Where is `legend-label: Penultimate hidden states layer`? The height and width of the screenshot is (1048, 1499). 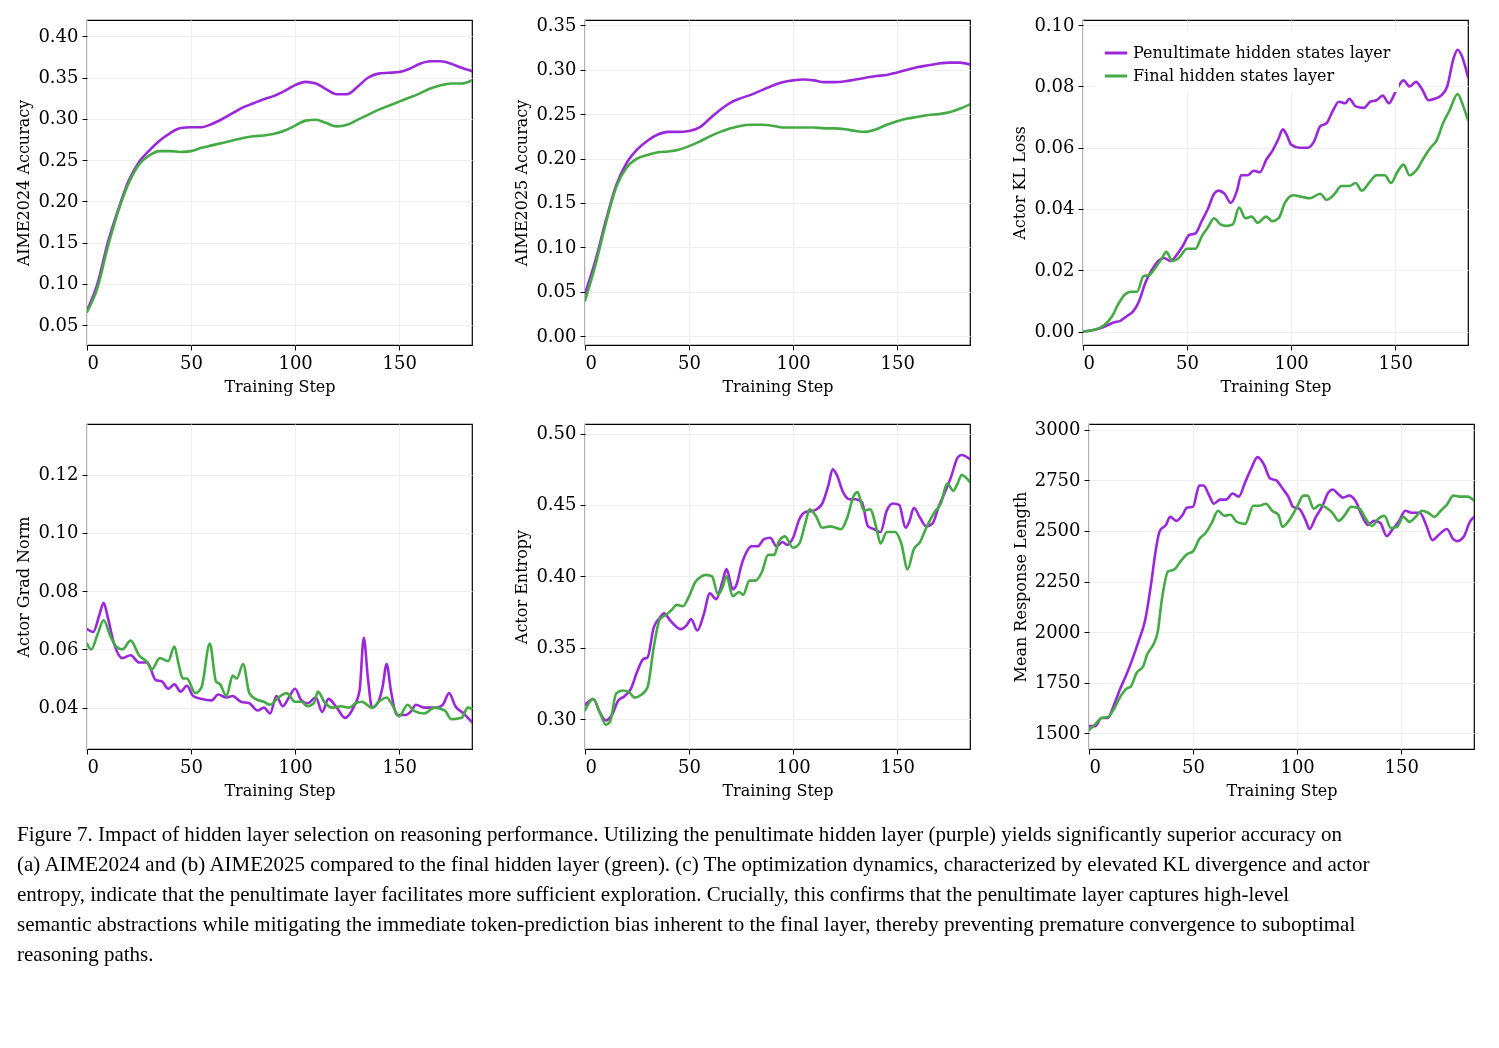
legend-label: Penultimate hidden states layer is located at coordinates (1262, 52).